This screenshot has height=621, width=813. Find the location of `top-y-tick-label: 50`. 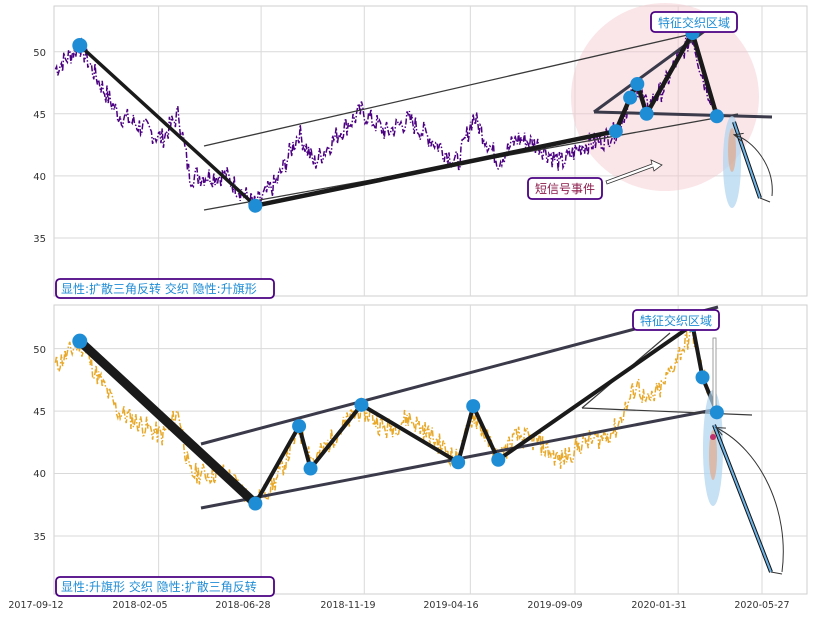

top-y-tick-label: 50 is located at coordinates (39, 53).